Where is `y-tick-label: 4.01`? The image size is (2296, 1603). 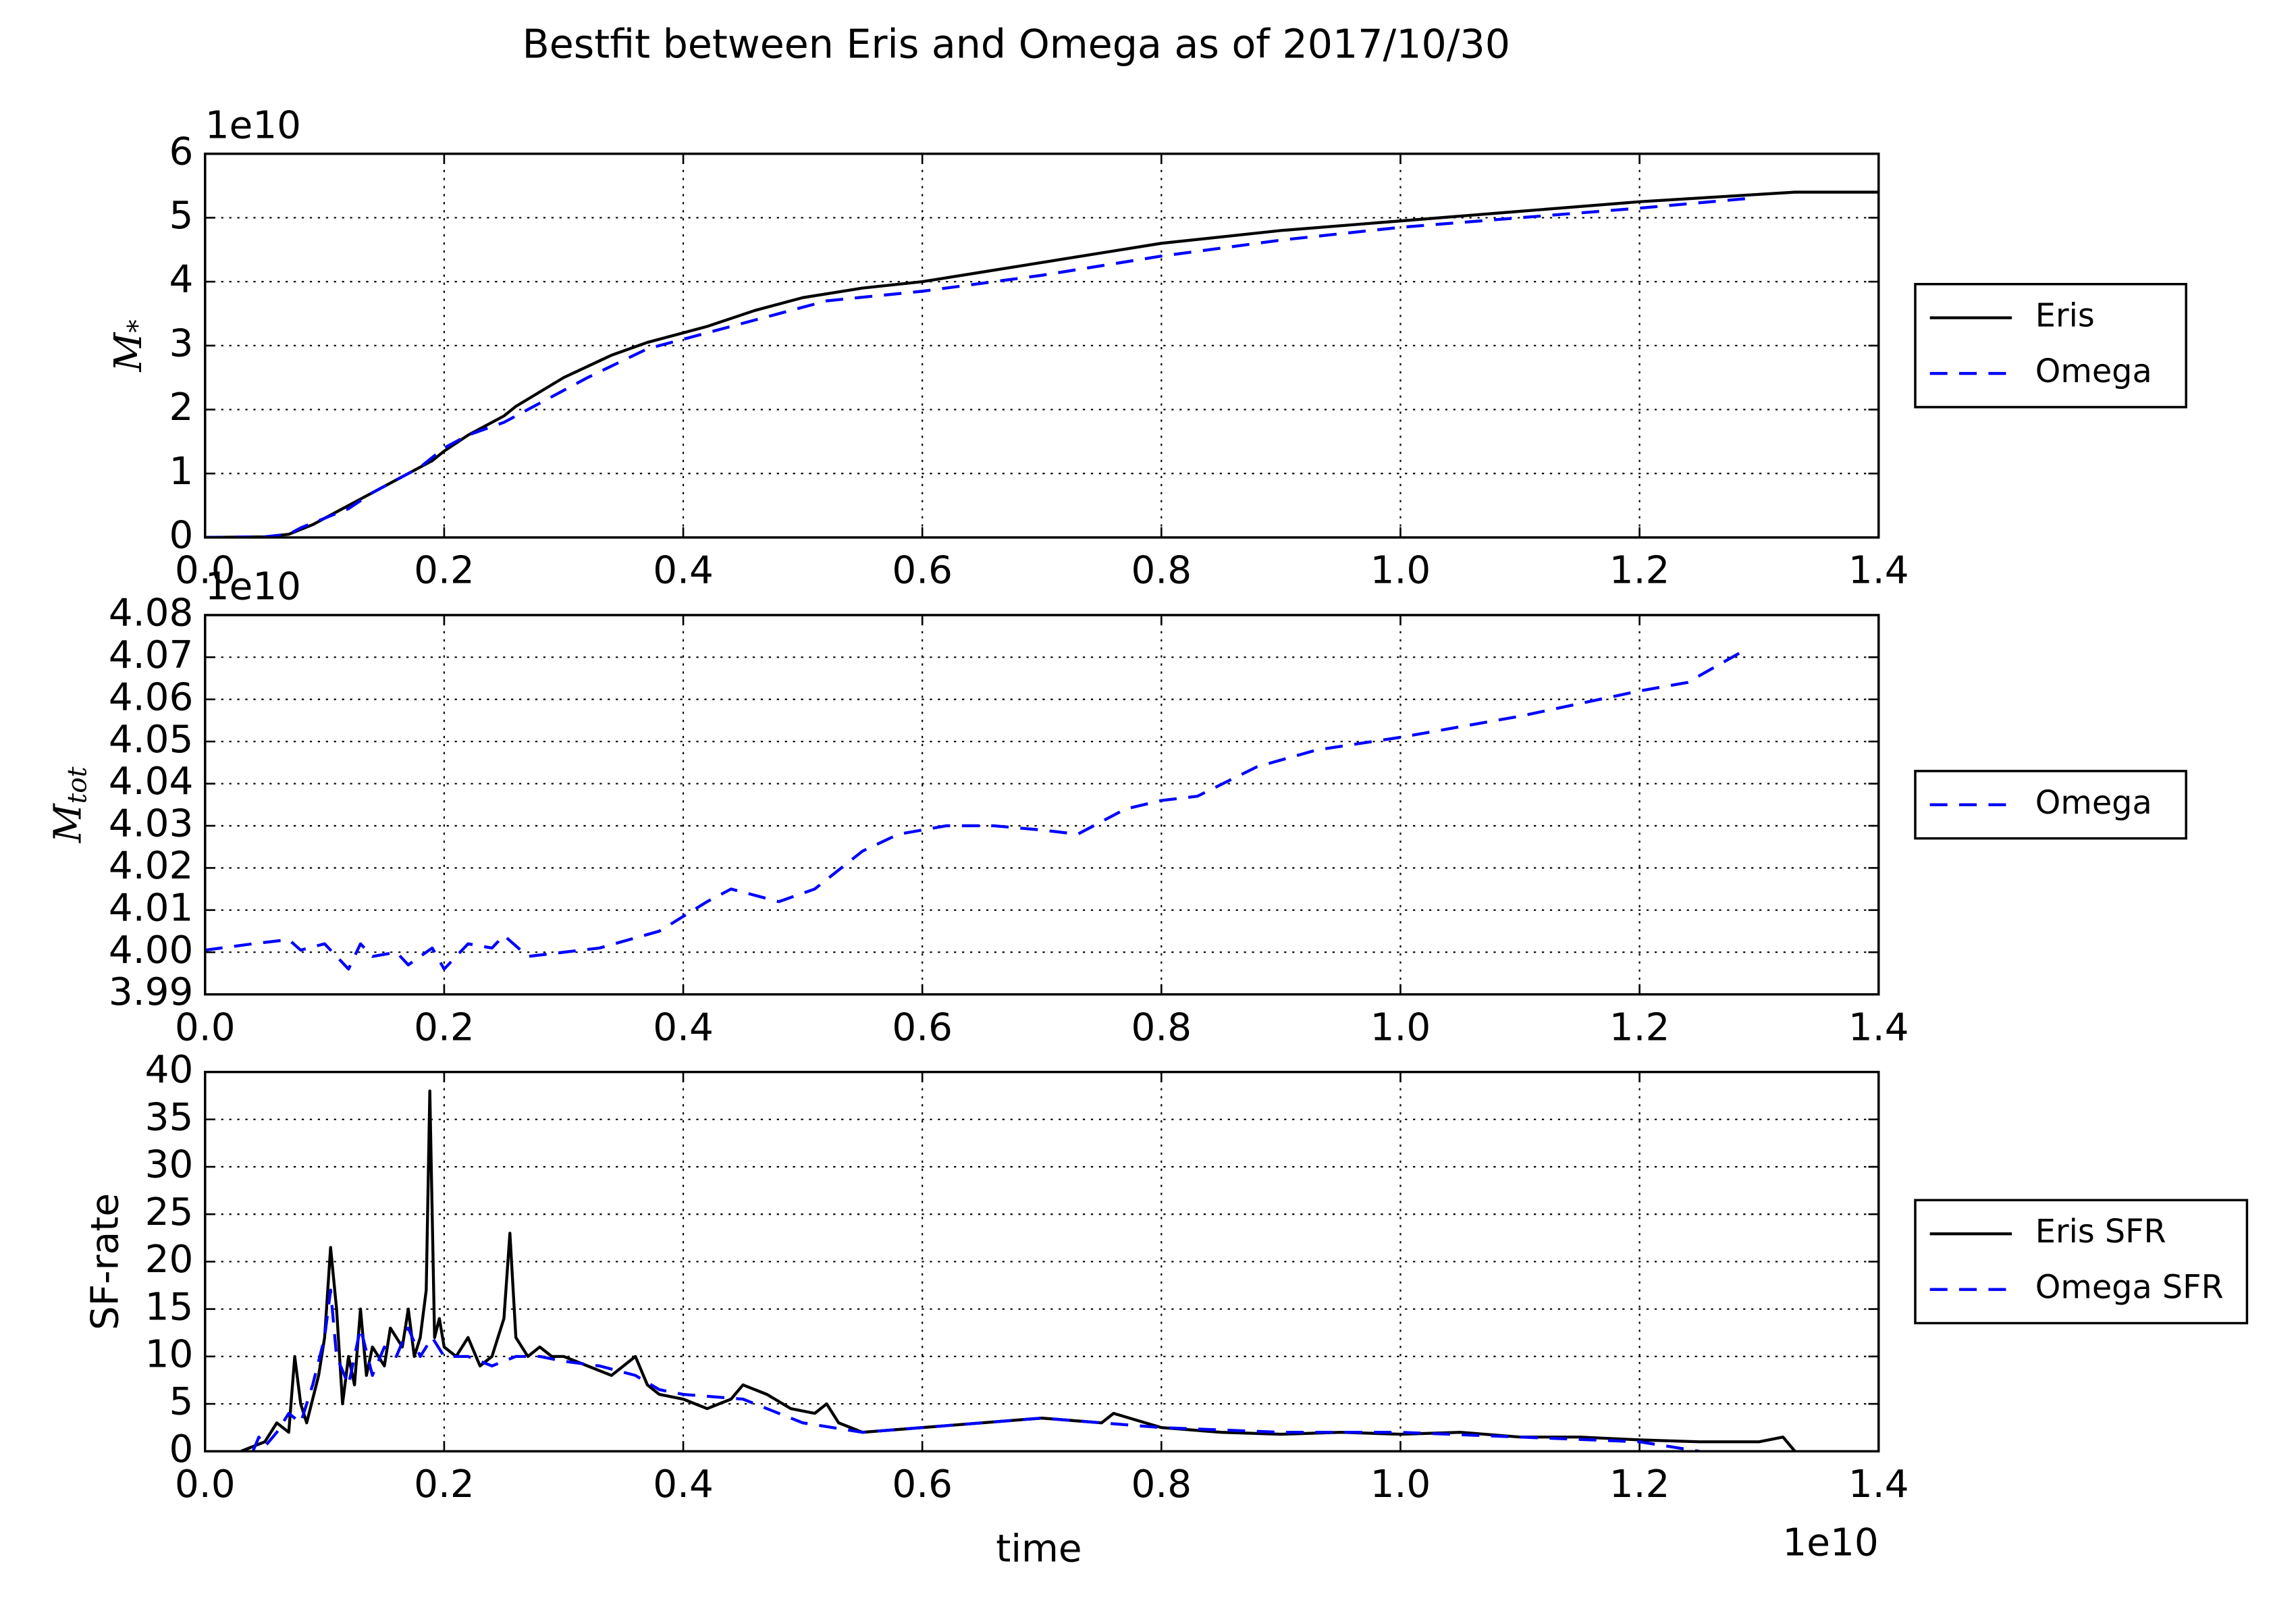
y-tick-label: 4.01 is located at coordinates (151, 908).